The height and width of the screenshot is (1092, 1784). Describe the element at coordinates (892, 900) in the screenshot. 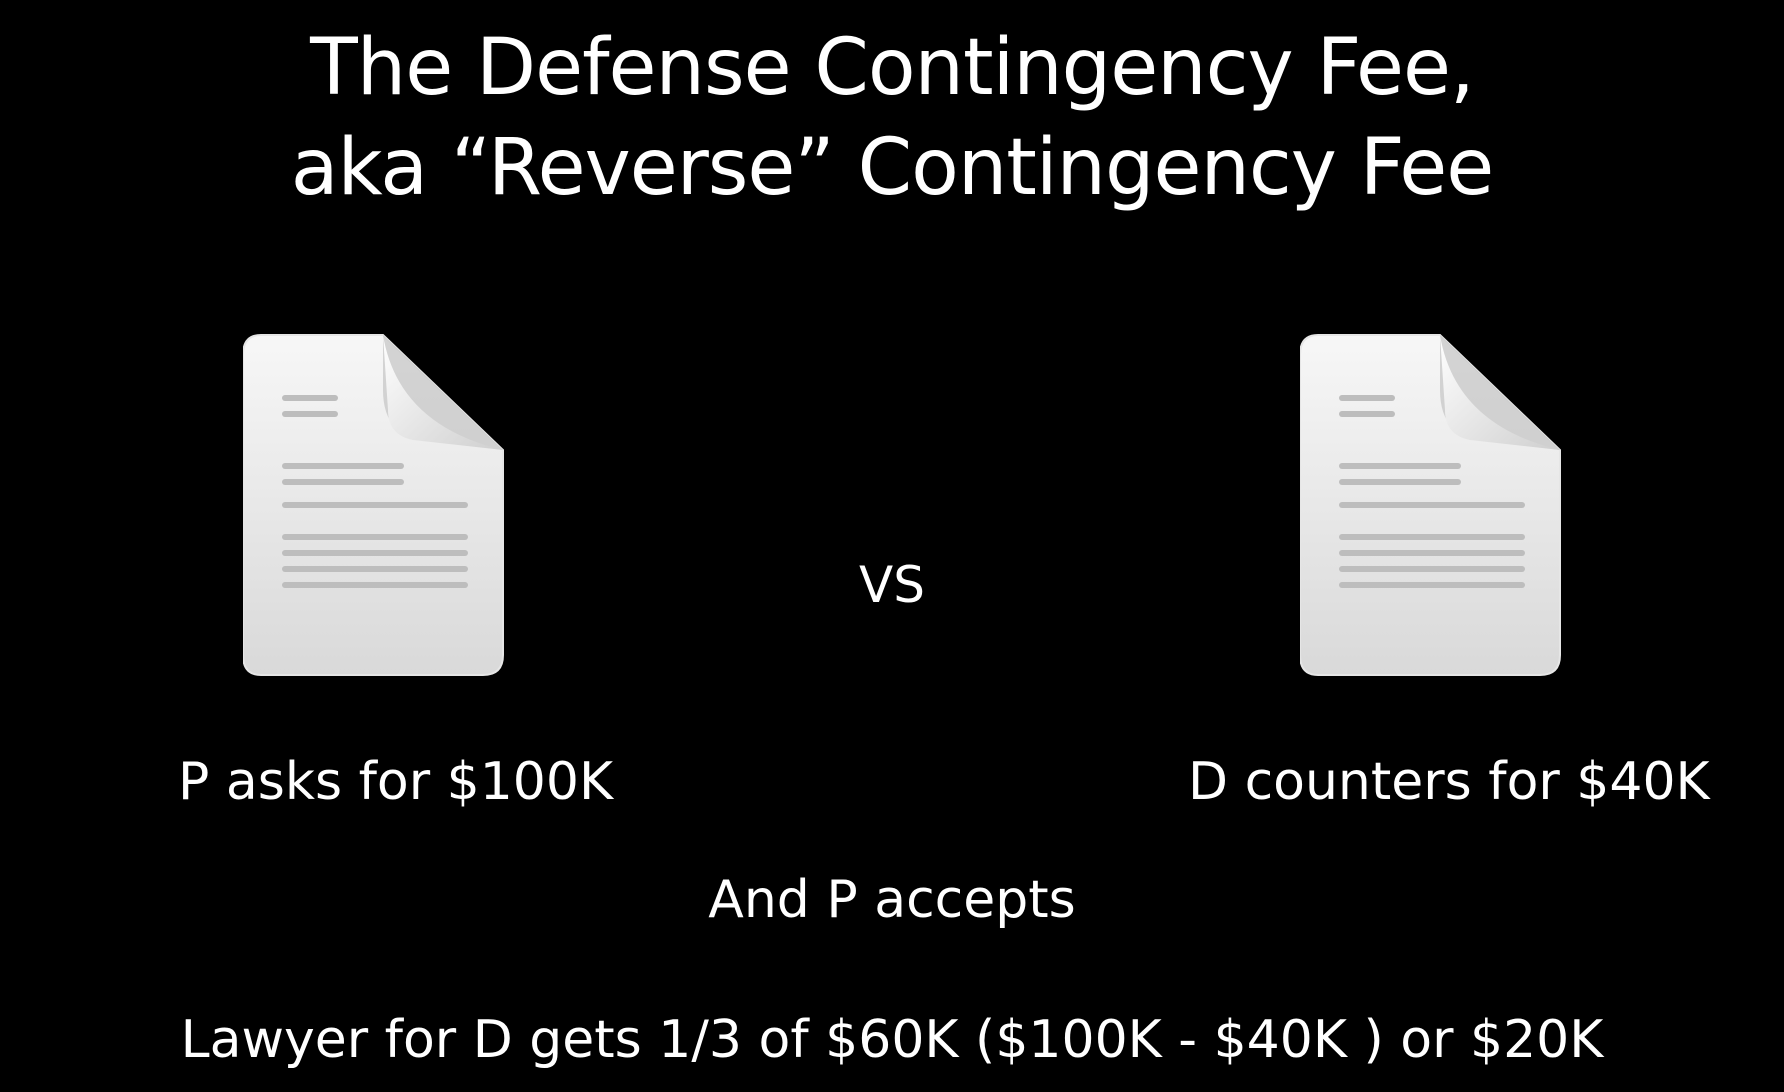

I see `acceptance-text: And P accepts` at that location.